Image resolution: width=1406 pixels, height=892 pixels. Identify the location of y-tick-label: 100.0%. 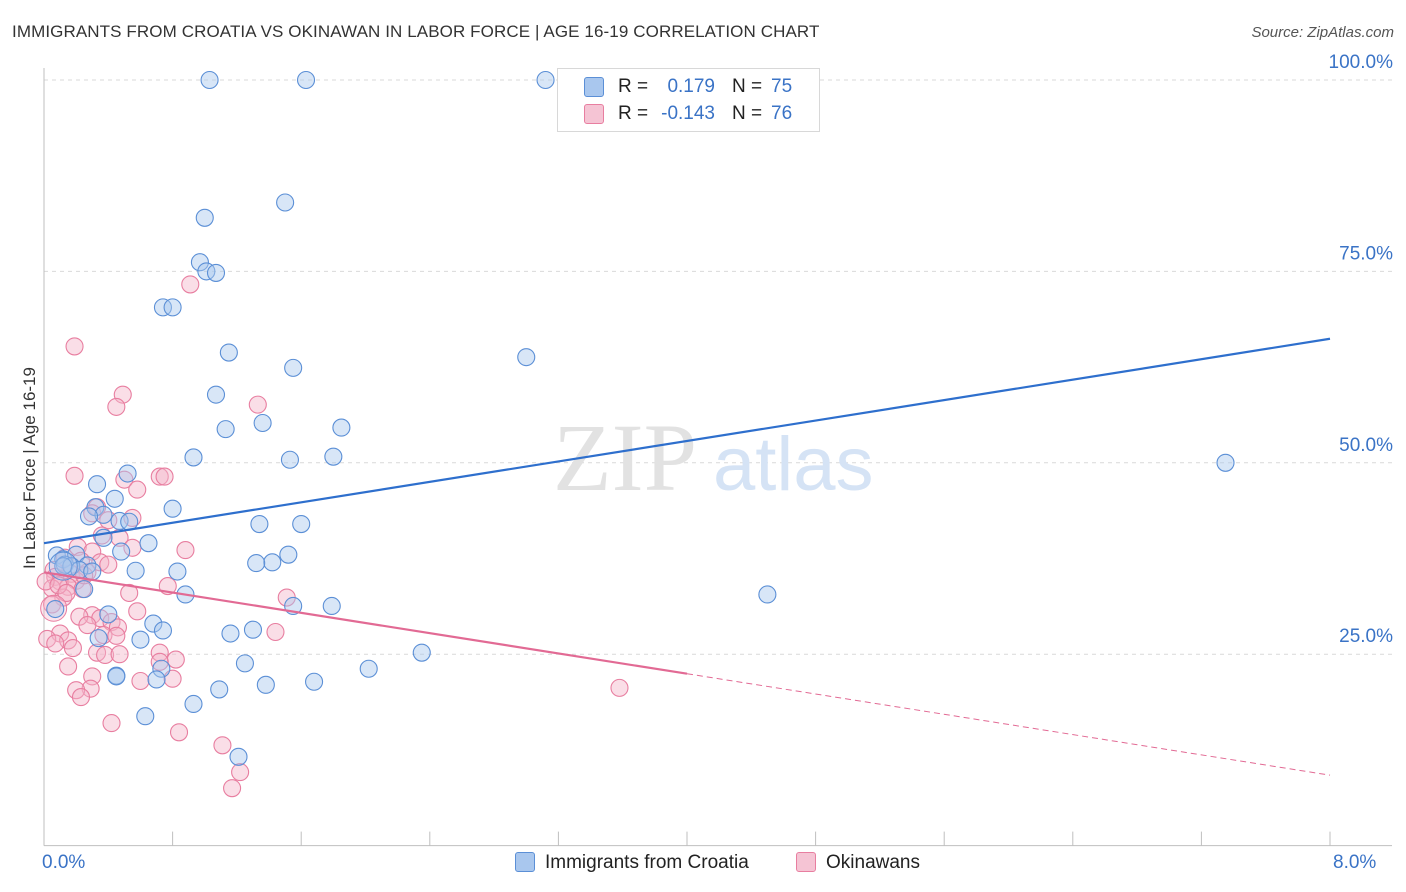
(1361, 62).